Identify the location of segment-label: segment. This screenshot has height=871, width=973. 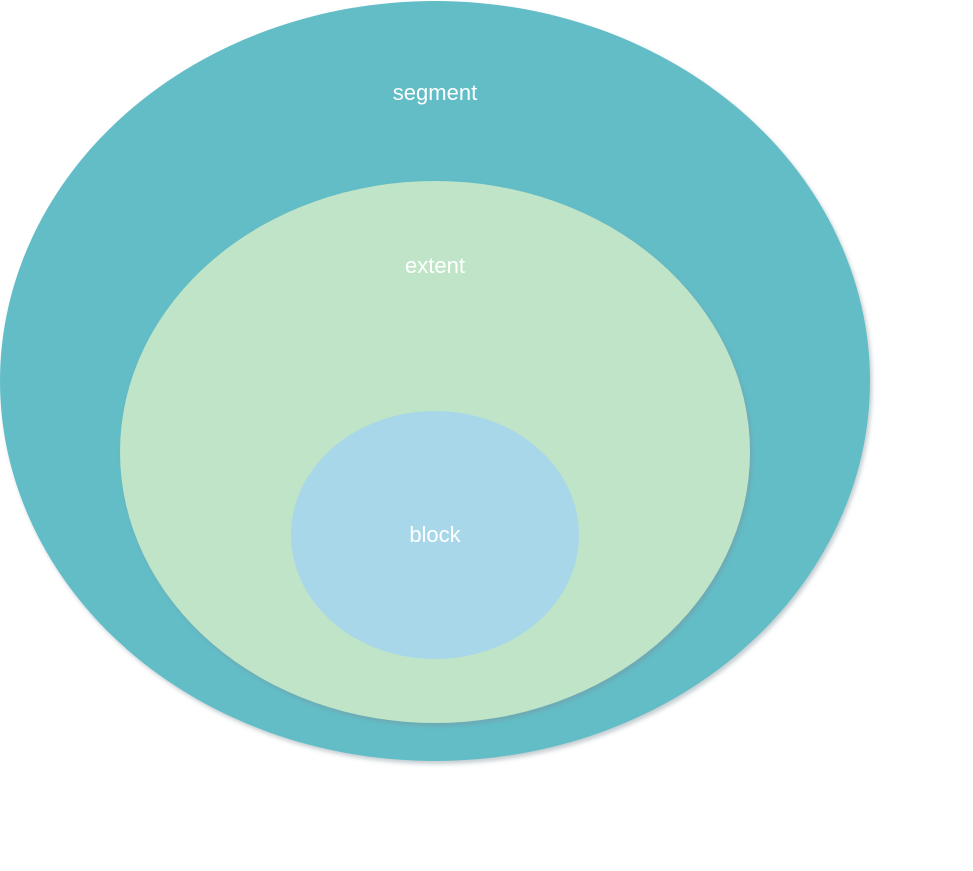
(435, 92).